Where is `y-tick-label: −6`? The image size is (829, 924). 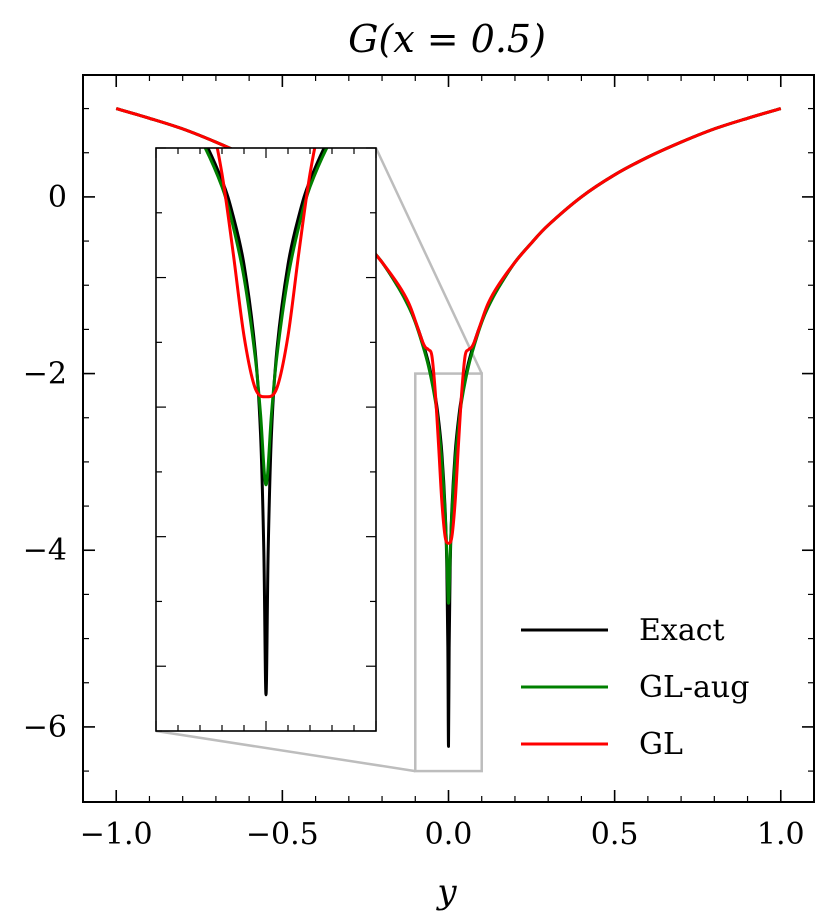 y-tick-label: −6 is located at coordinates (45, 727).